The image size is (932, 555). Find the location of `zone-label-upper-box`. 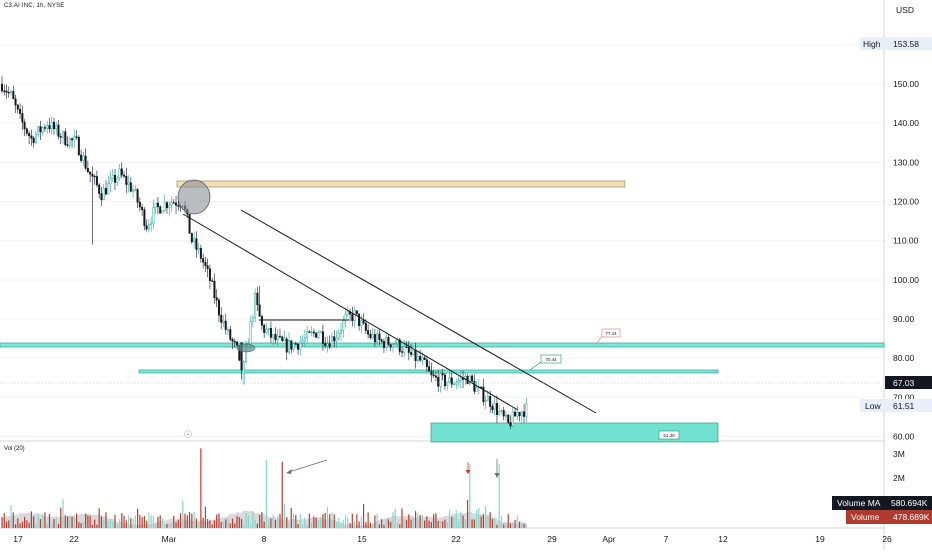

zone-label-upper-box is located at coordinates (611, 333).